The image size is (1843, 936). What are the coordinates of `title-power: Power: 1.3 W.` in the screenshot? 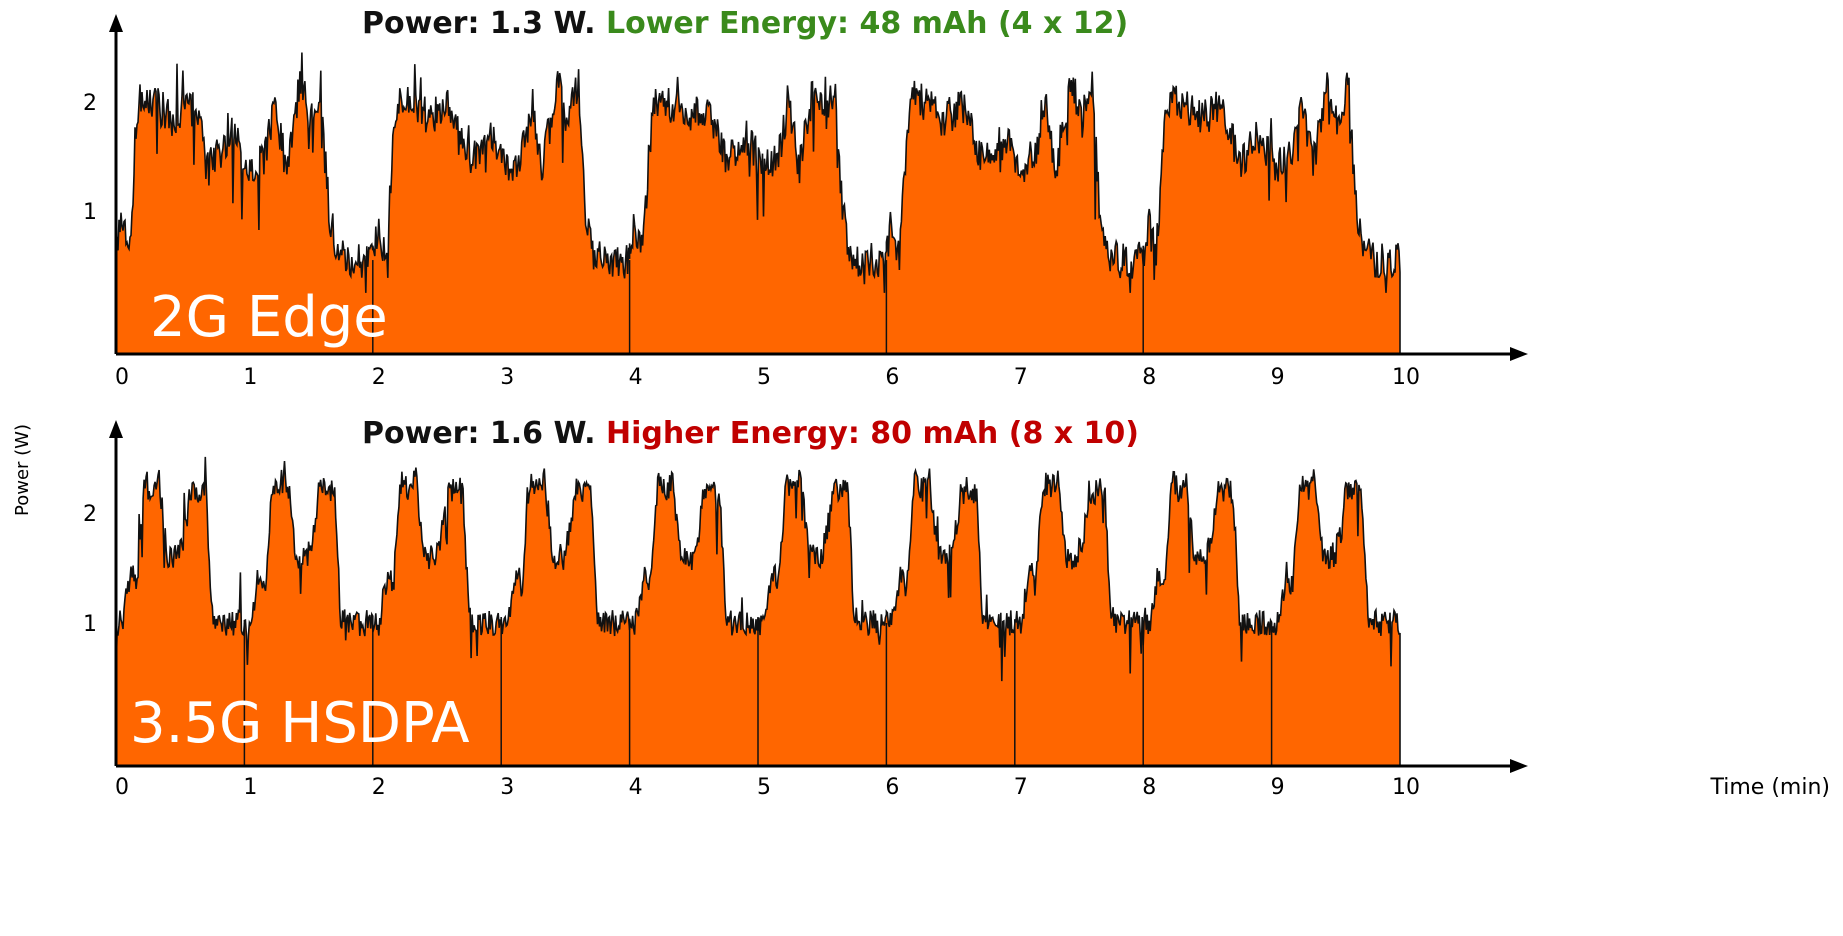 It's located at (484, 23).